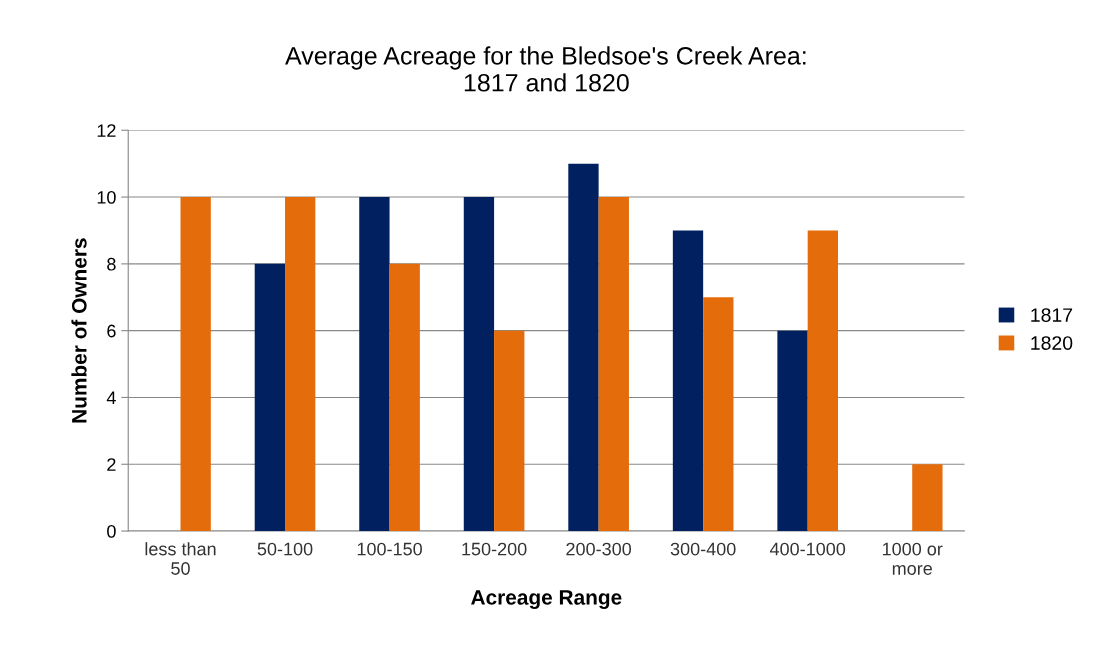 Image resolution: width=1096 pixels, height=668 pixels. What do you see at coordinates (111, 331) in the screenshot?
I see `y-tick-label: 6` at bounding box center [111, 331].